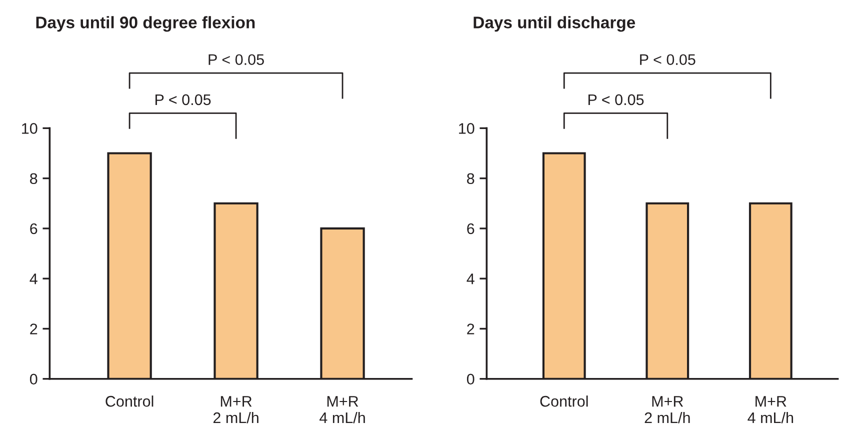  What do you see at coordinates (145, 24) in the screenshot?
I see `chart-title: Days until 90 degree flexion` at bounding box center [145, 24].